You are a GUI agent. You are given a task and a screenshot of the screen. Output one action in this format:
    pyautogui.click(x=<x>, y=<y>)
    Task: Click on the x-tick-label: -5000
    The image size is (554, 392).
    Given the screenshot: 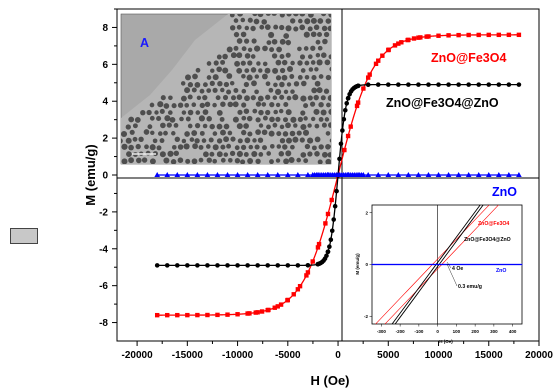 What is the action you would take?
    pyautogui.click(x=288, y=355)
    